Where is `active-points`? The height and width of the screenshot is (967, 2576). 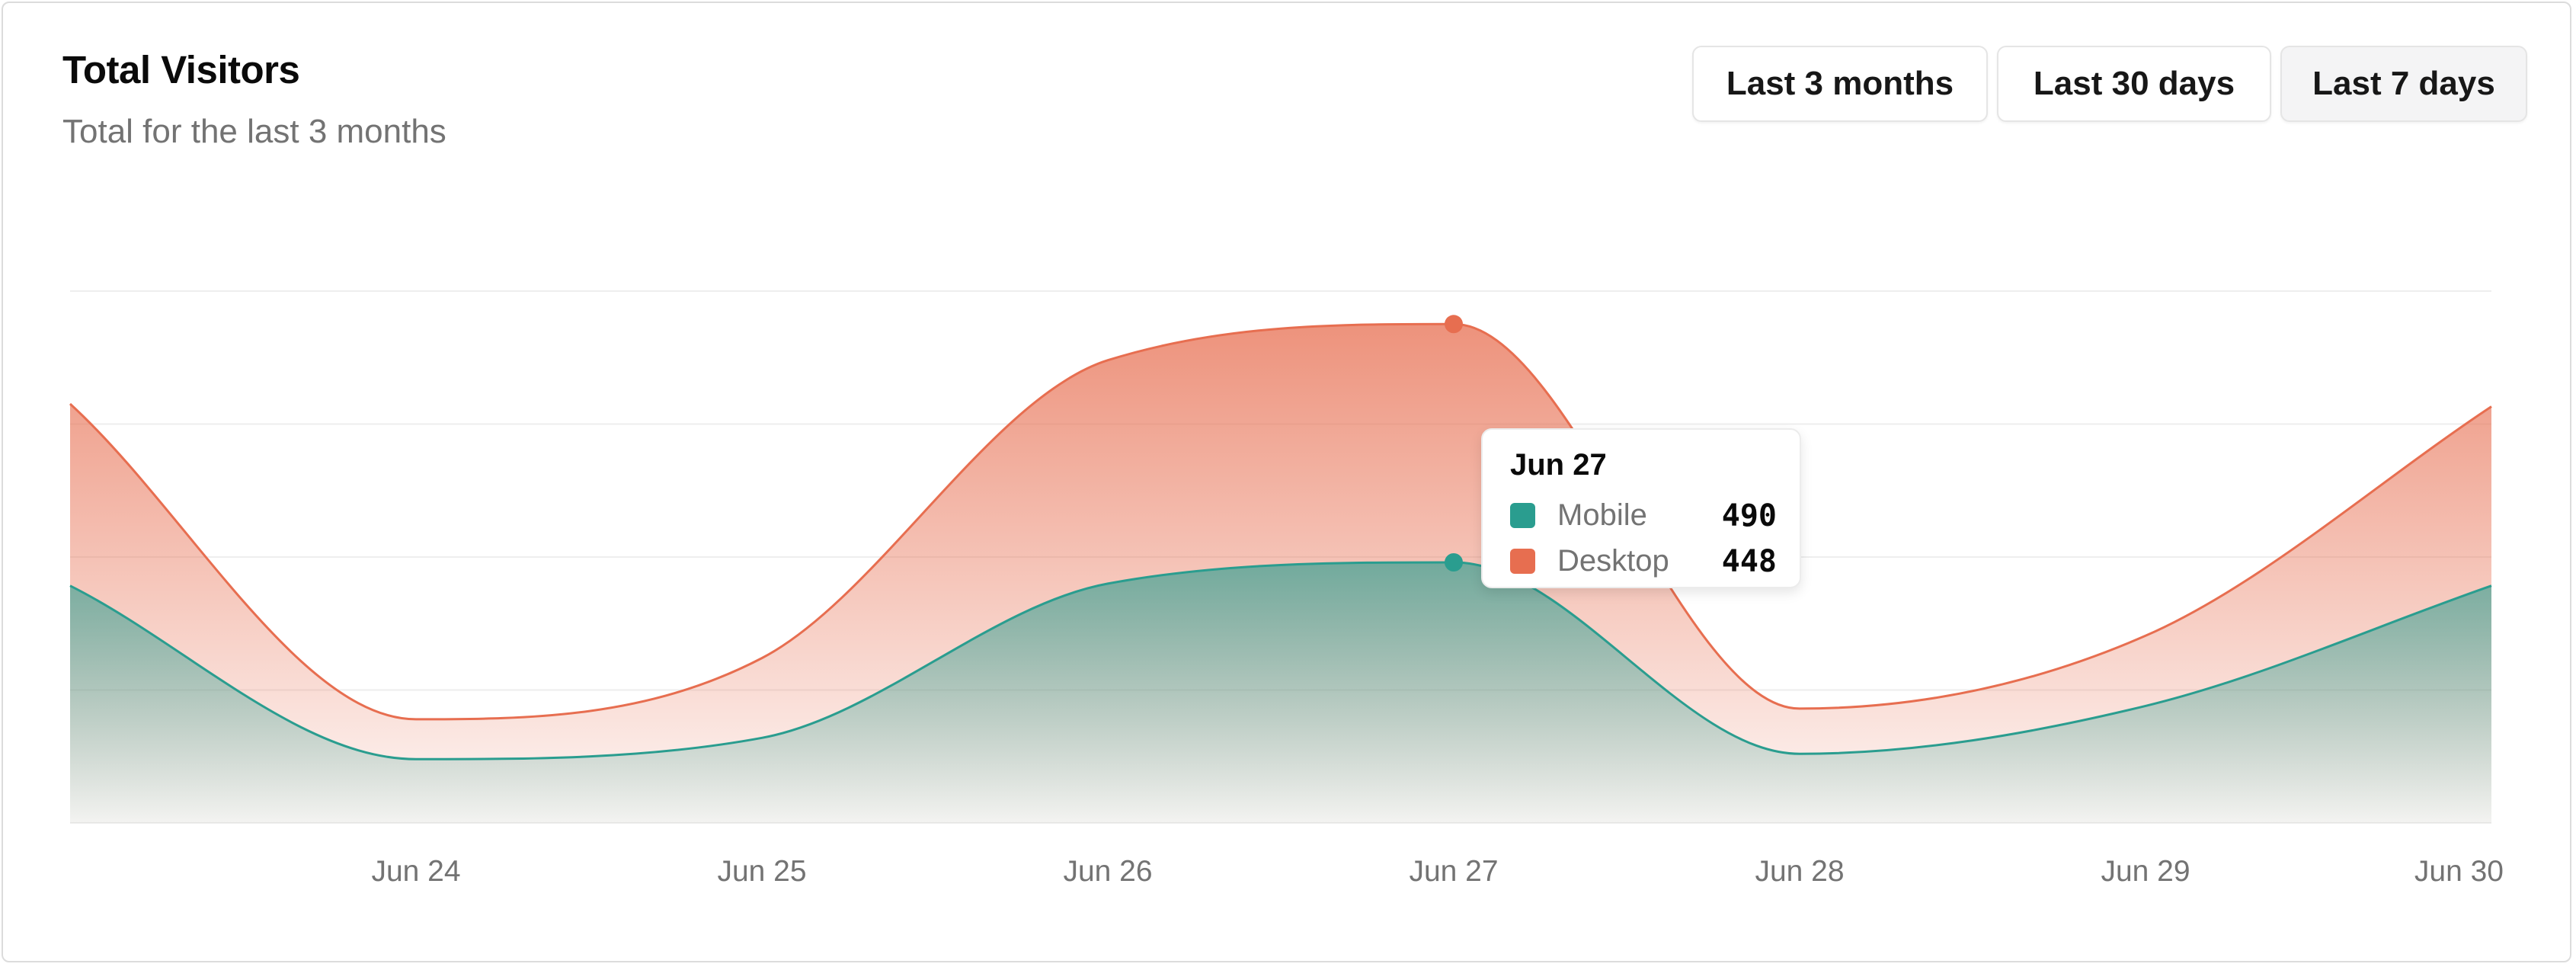 active-points is located at coordinates (1454, 443).